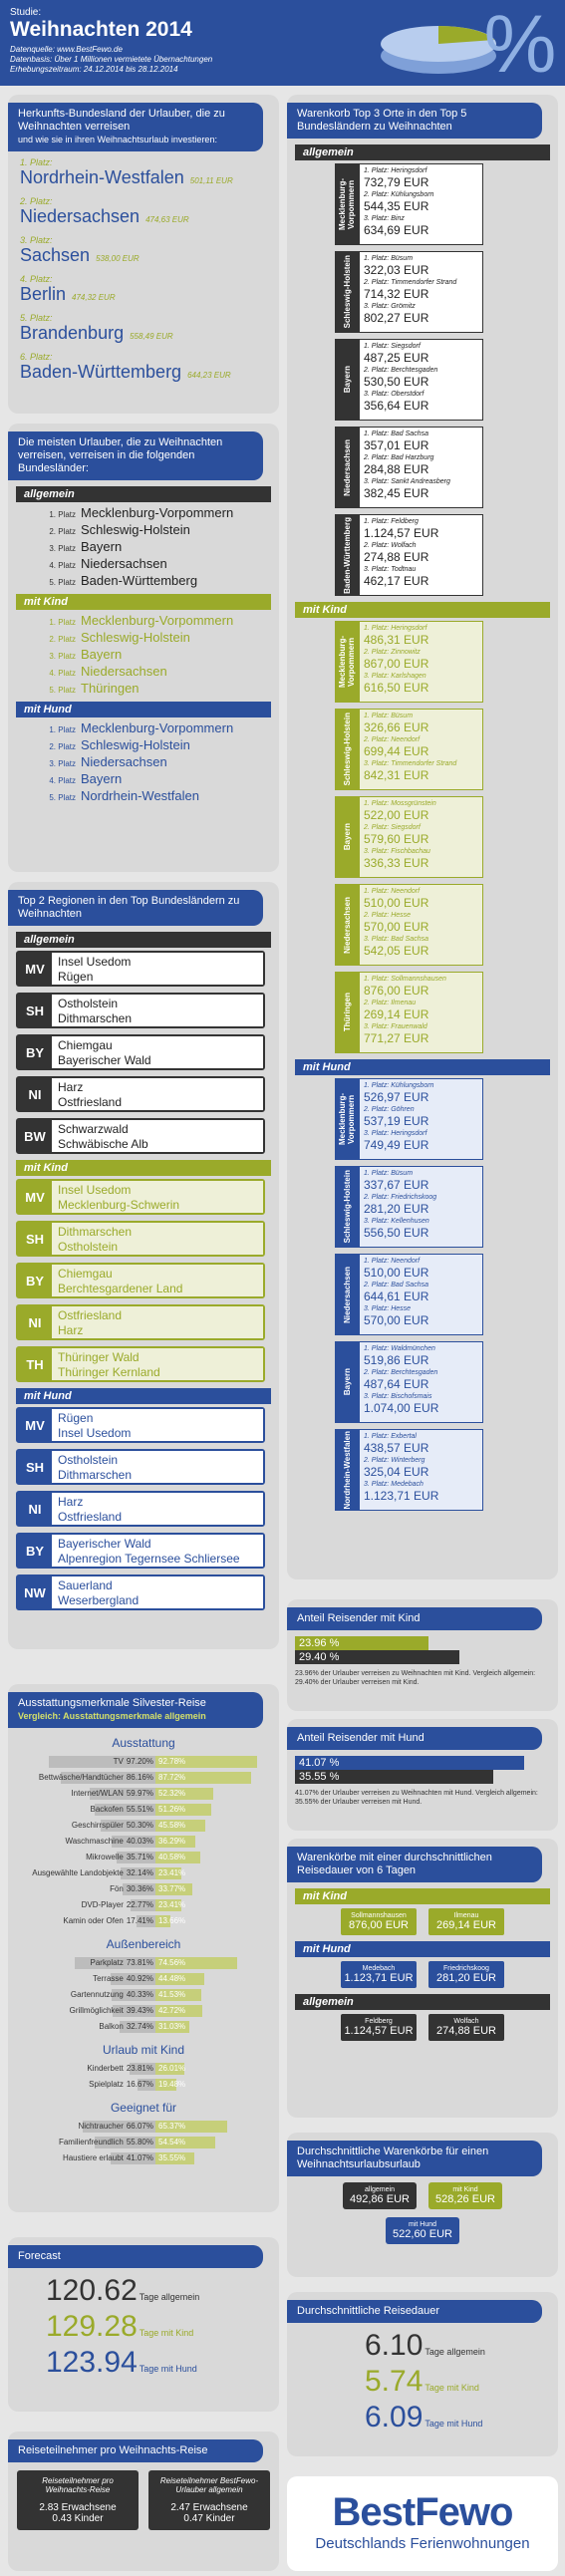  Describe the element at coordinates (396, 951) in the screenshot. I see `place-amount: 542,05 EUR` at that location.